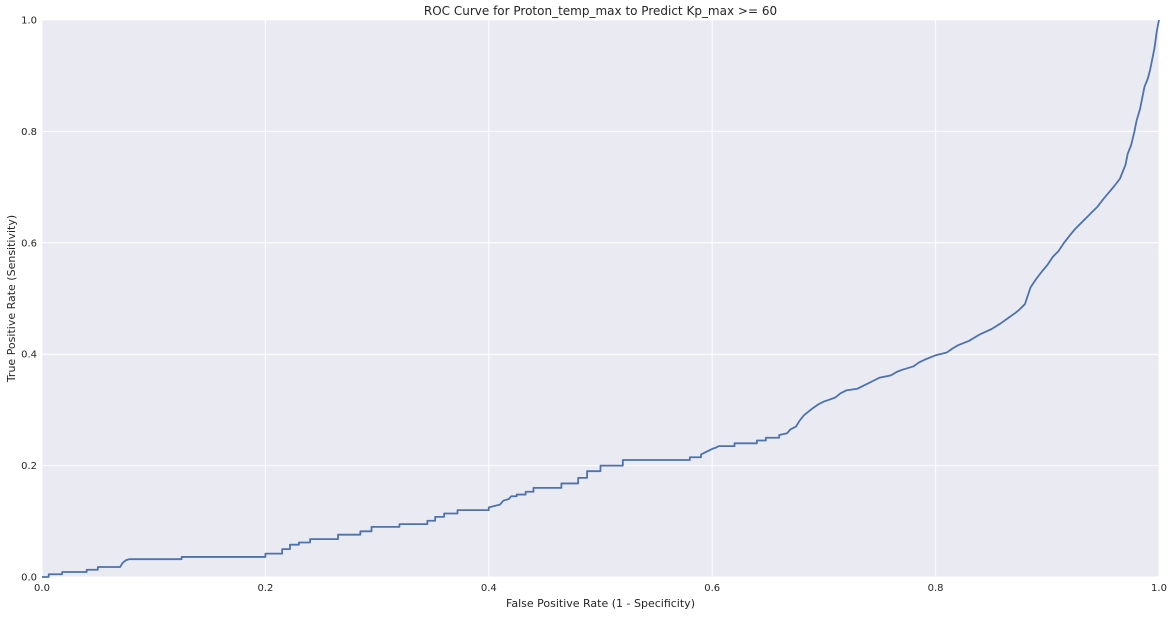 This screenshot has width=1173, height=620. I want to click on y-tick-label: 1.0, so click(29, 21).